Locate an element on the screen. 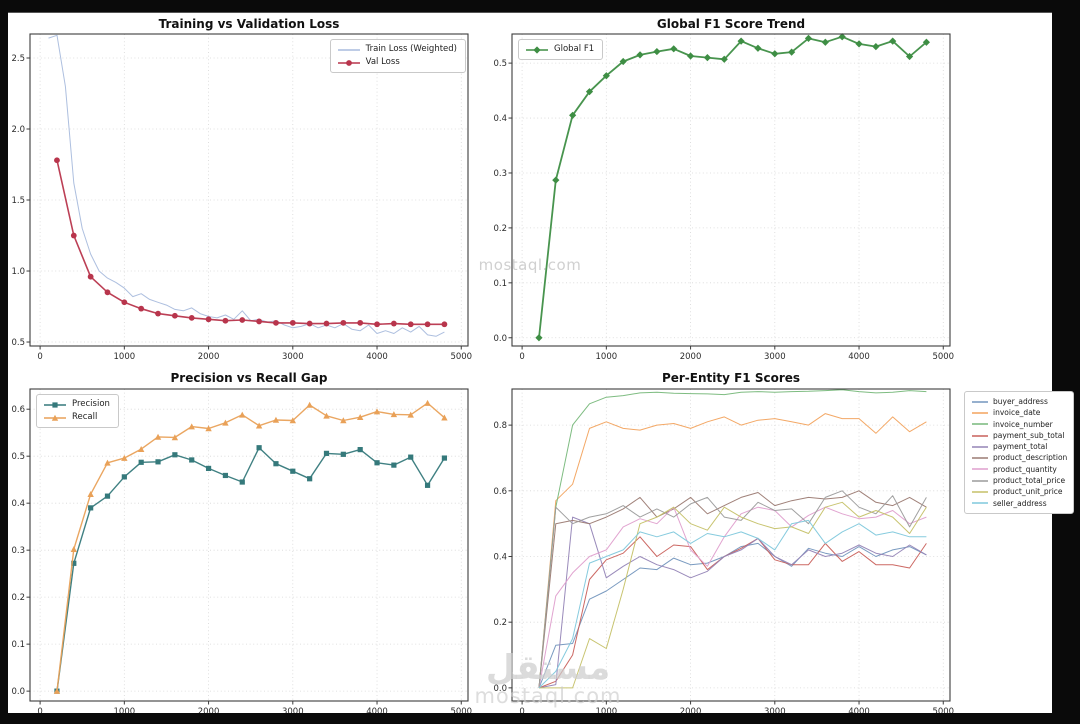 The image size is (1080, 724). legend-item: payment_sub_total is located at coordinates (1019, 435).